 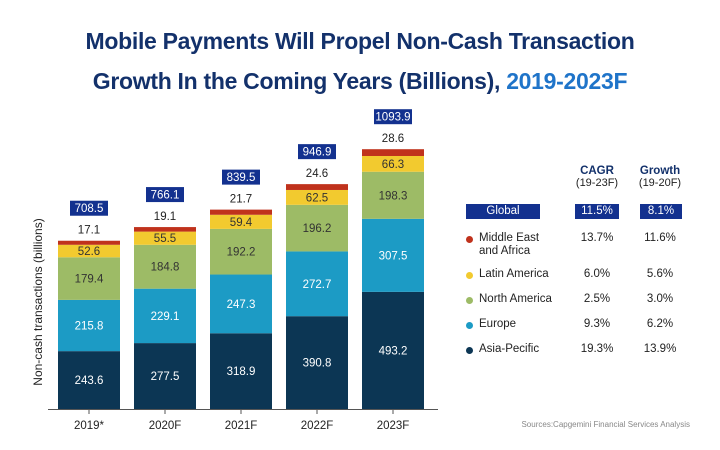 I want to click on data-label: 198.3, so click(x=393, y=196).